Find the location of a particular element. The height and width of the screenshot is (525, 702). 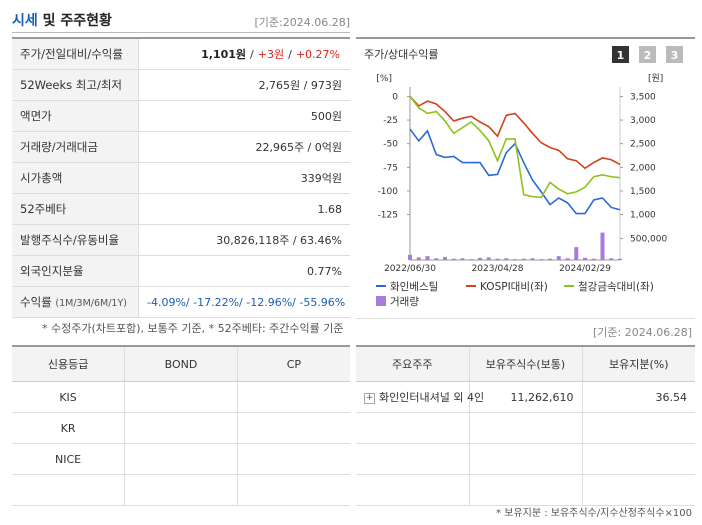

row-value: -4.09%/ -17.22%/ -12.96%/ -55.96% is located at coordinates (244, 302).